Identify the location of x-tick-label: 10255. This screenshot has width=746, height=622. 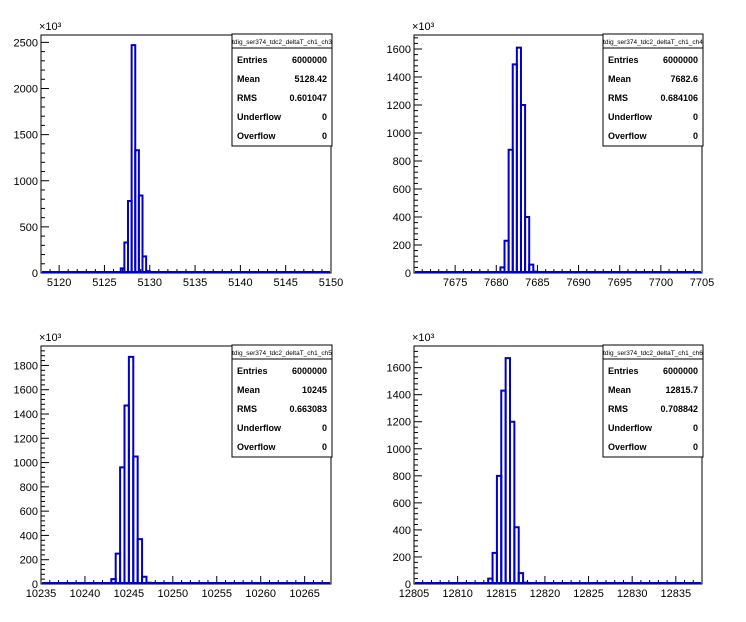
(216, 594).